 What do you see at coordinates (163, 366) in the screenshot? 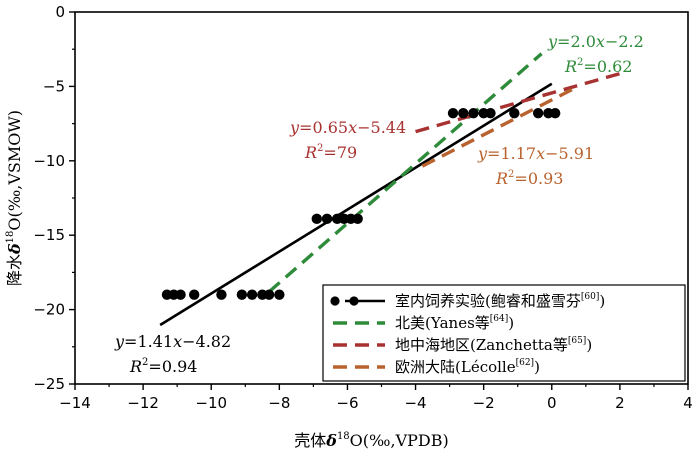
I see `r-squared-1: R2=0.94` at bounding box center [163, 366].